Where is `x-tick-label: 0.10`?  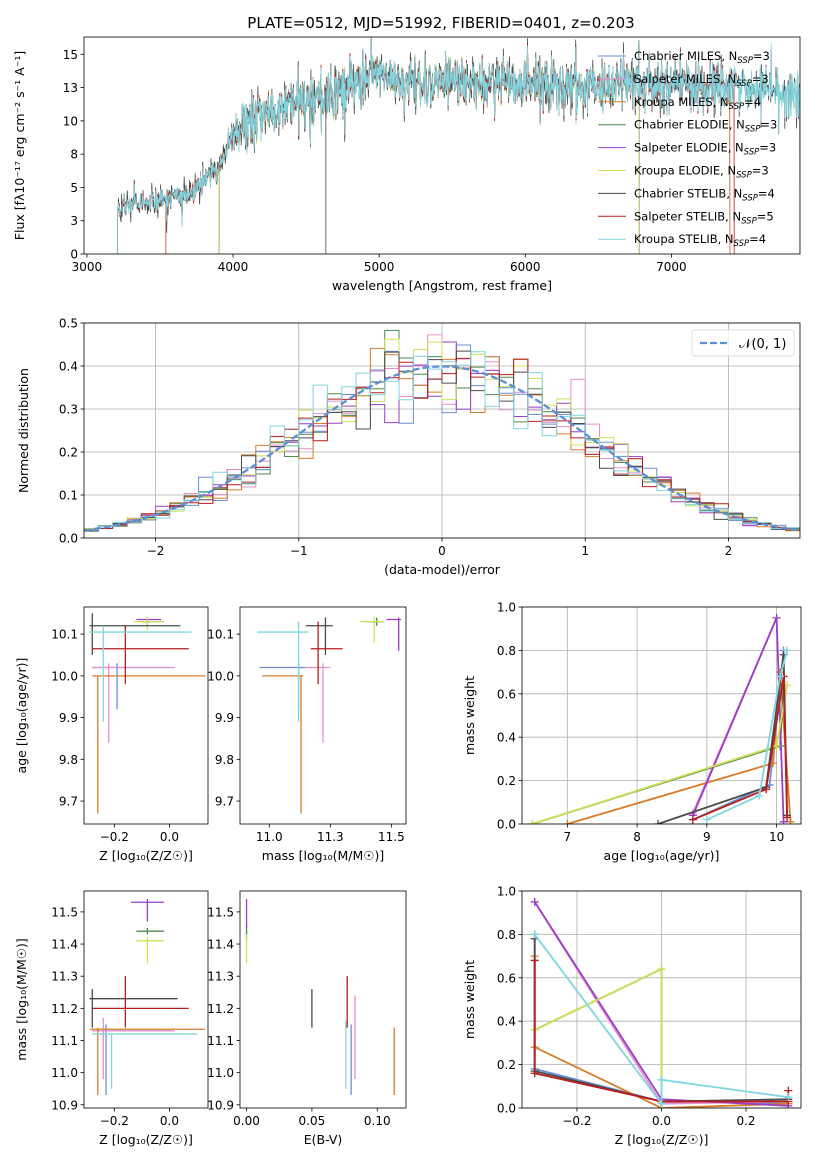 x-tick-label: 0.10 is located at coordinates (377, 1121).